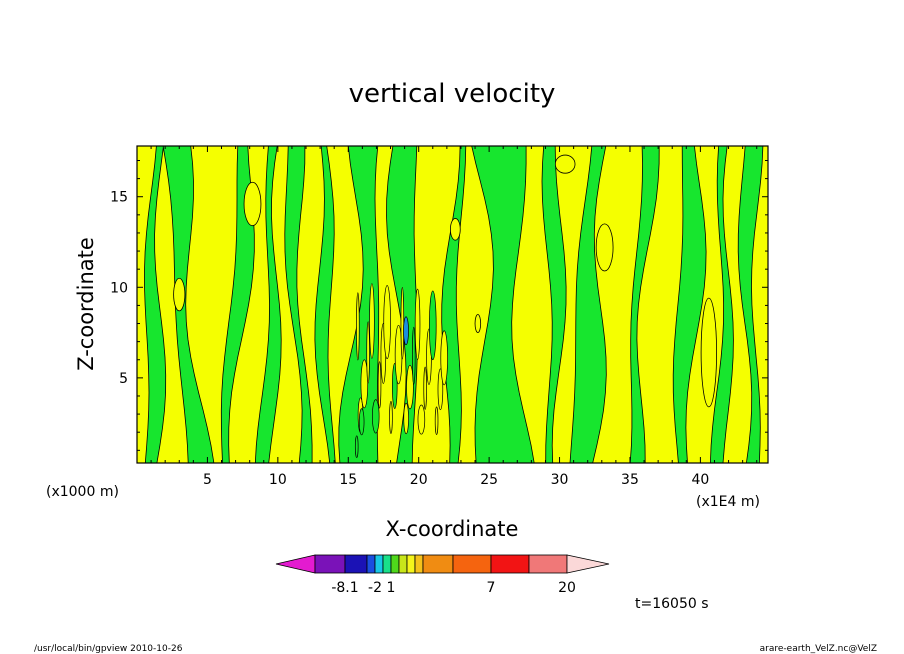 This screenshot has height=654, width=904. What do you see at coordinates (119, 198) in the screenshot?
I see `y-tick-label: 15` at bounding box center [119, 198].